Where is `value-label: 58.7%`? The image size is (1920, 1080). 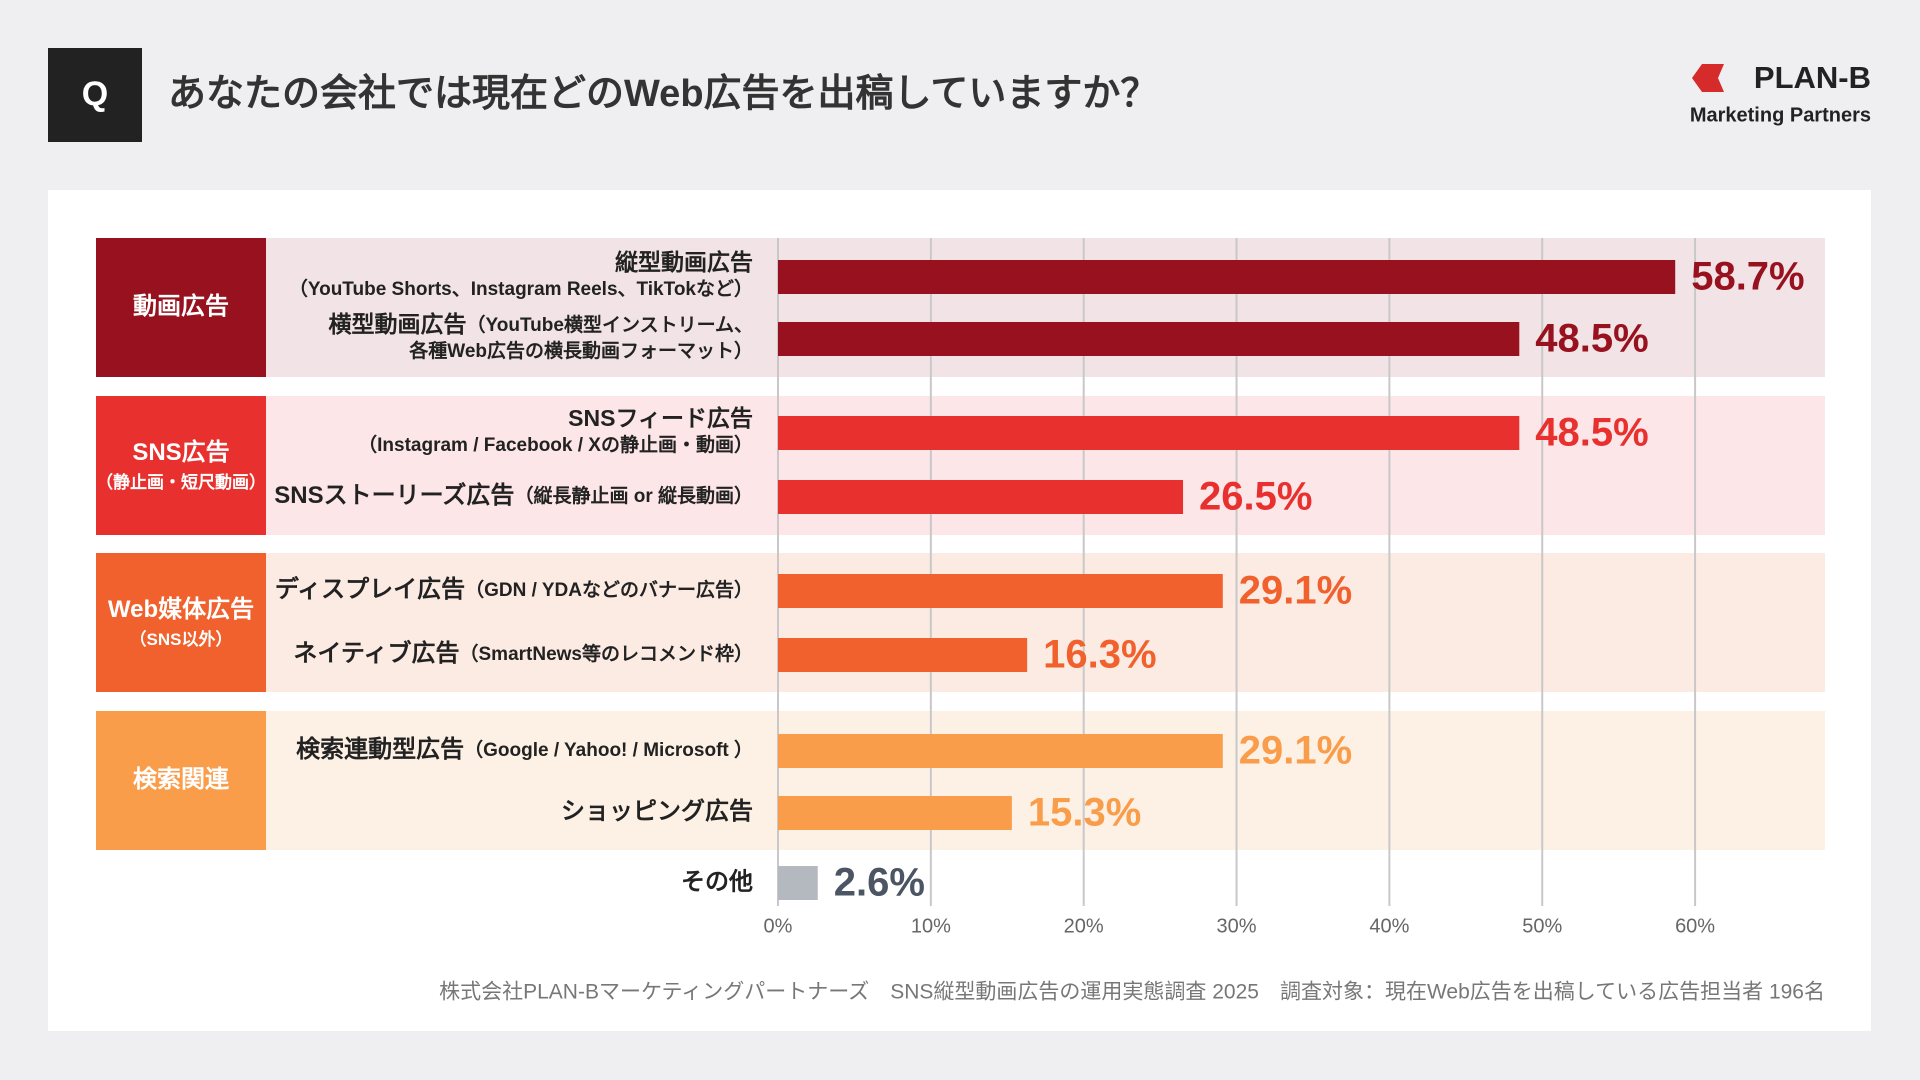
value-label: 58.7% is located at coordinates (1747, 277).